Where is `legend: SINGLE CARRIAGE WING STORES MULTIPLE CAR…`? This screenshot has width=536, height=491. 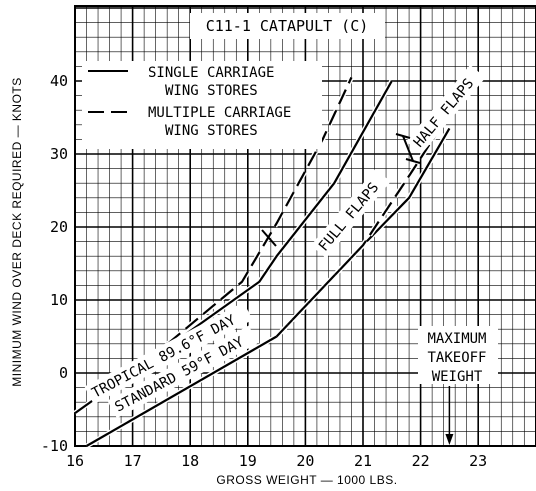 legend: SINGLE CARRIAGE WING STORES MULTIPLE CAR… is located at coordinates (202, 105).